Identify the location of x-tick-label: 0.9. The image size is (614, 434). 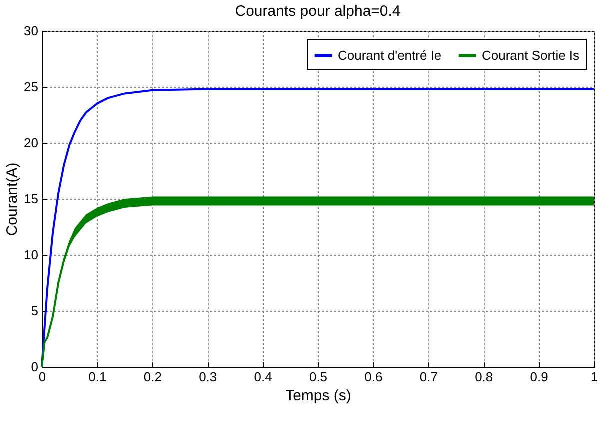
(539, 377).